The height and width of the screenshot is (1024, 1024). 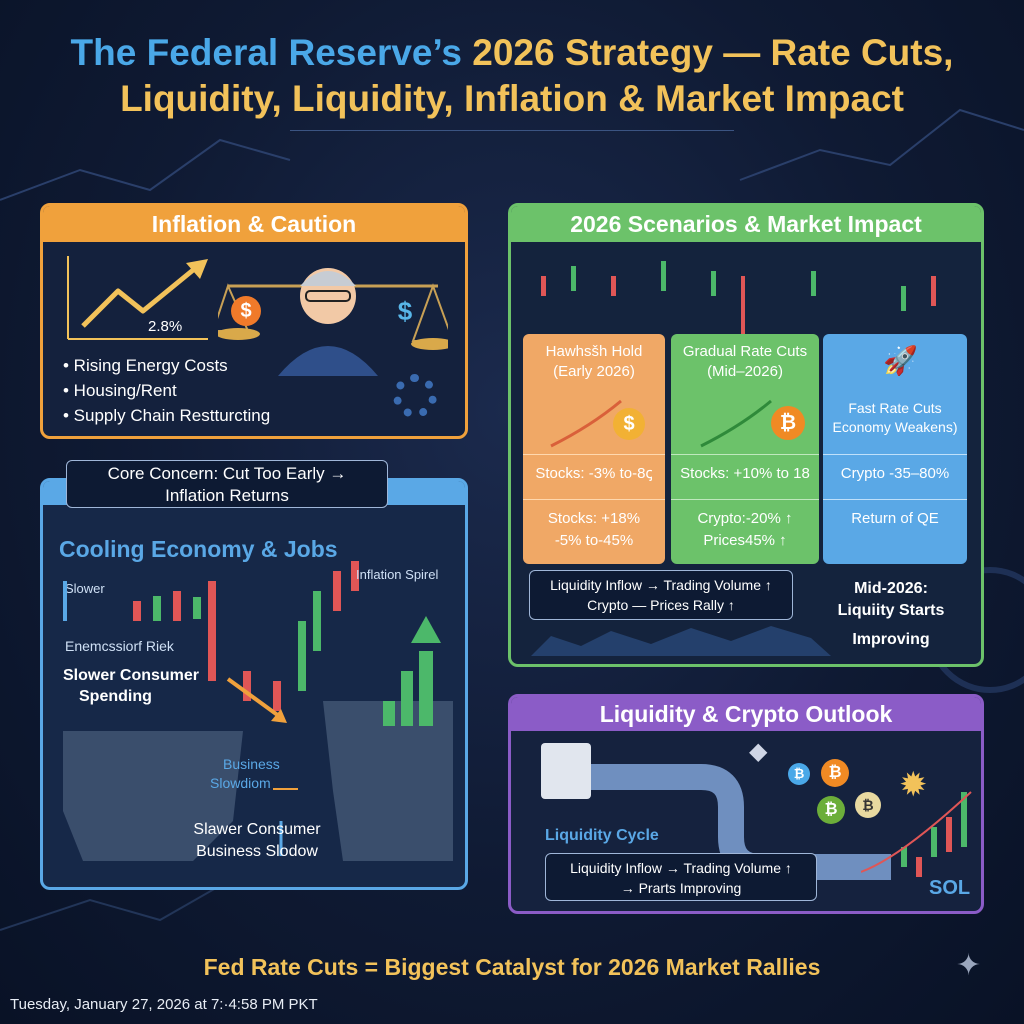 I want to click on scenarios-background-candles, so click(x=738, y=298).